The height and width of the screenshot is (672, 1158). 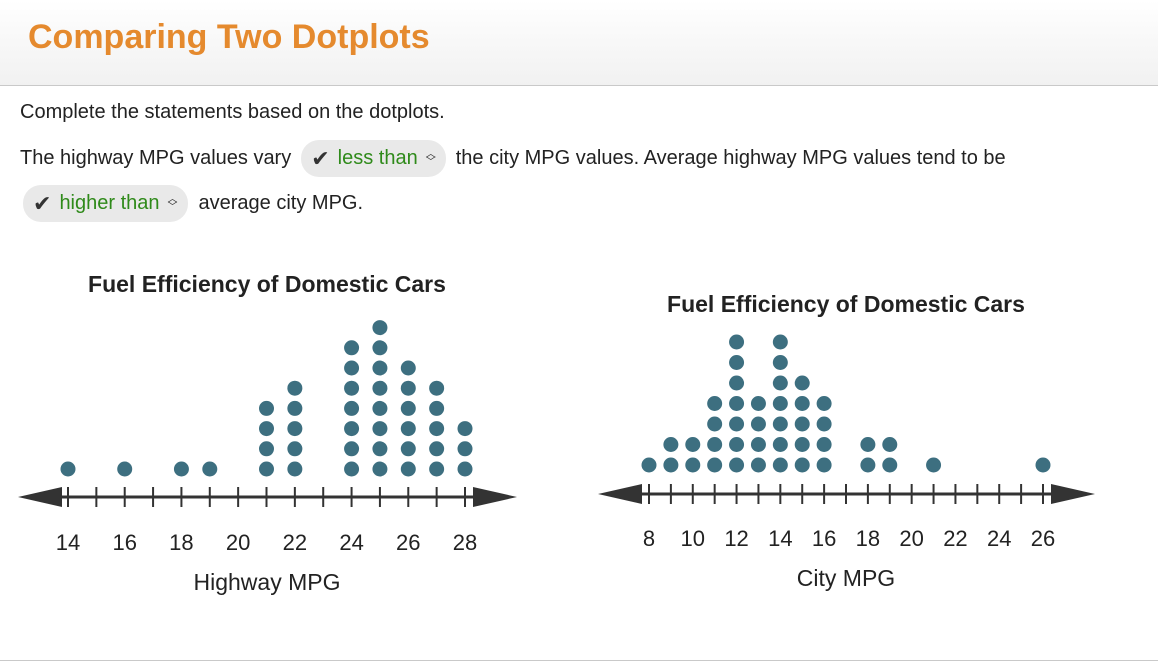 I want to click on x-axis-label: City MPG, so click(x=846, y=578).